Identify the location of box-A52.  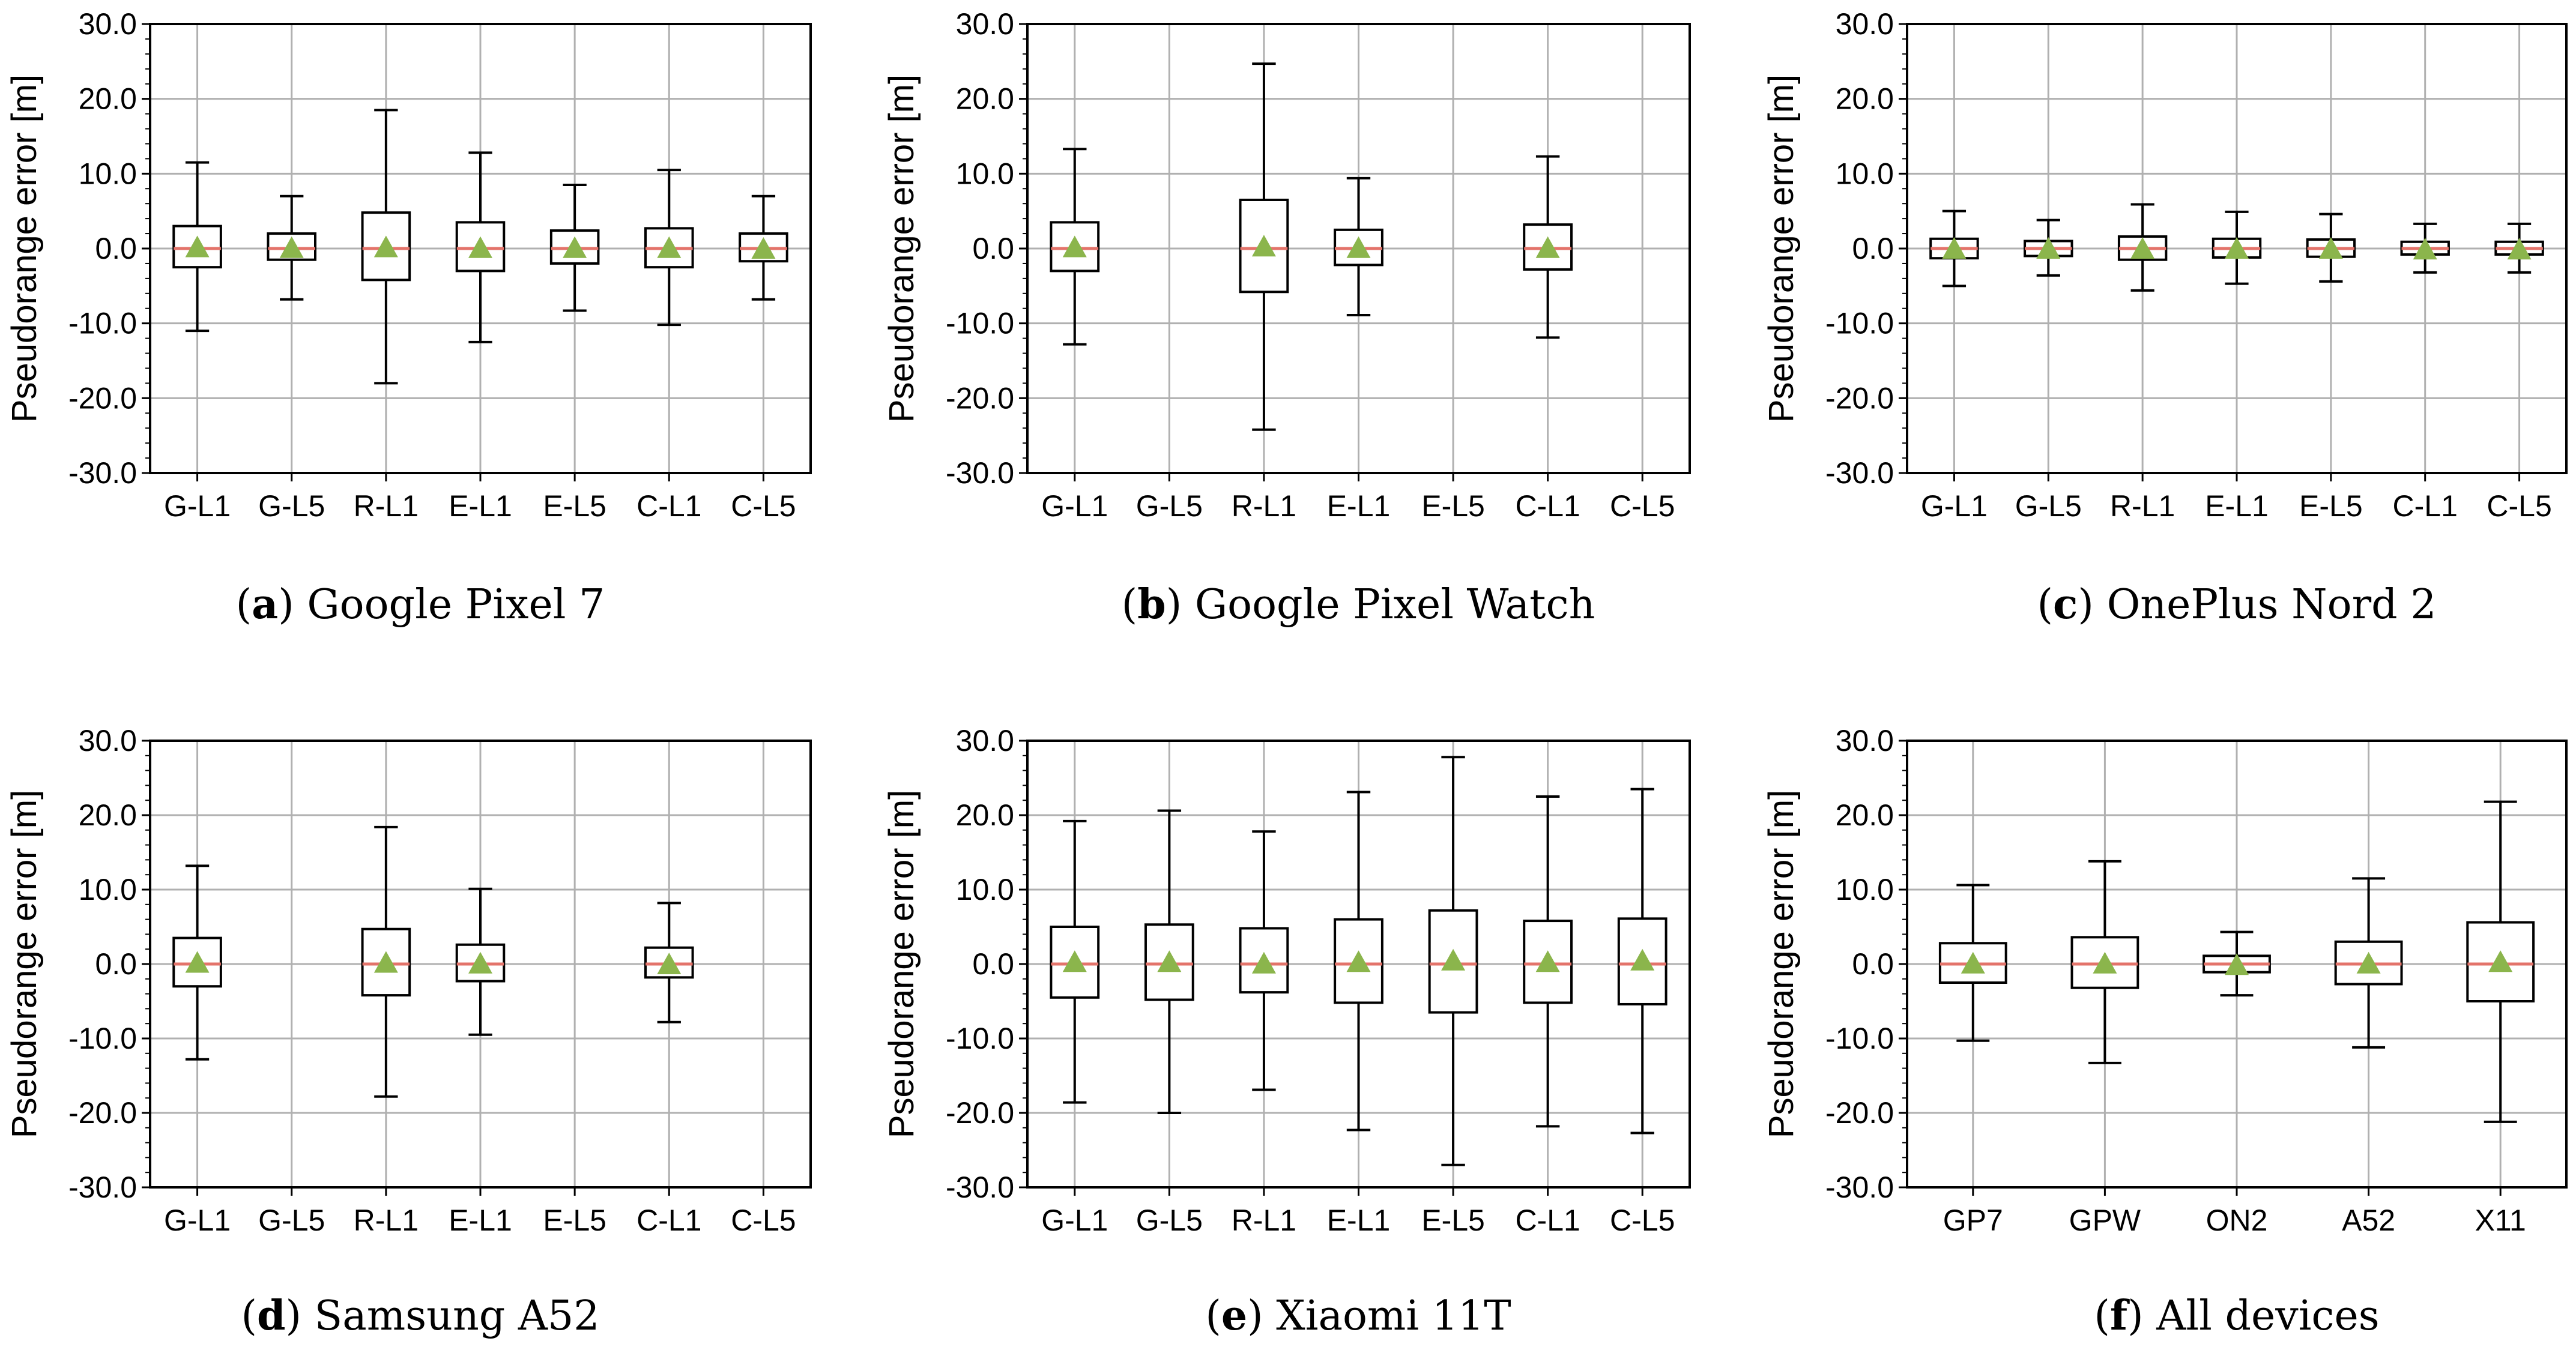
(2368, 963).